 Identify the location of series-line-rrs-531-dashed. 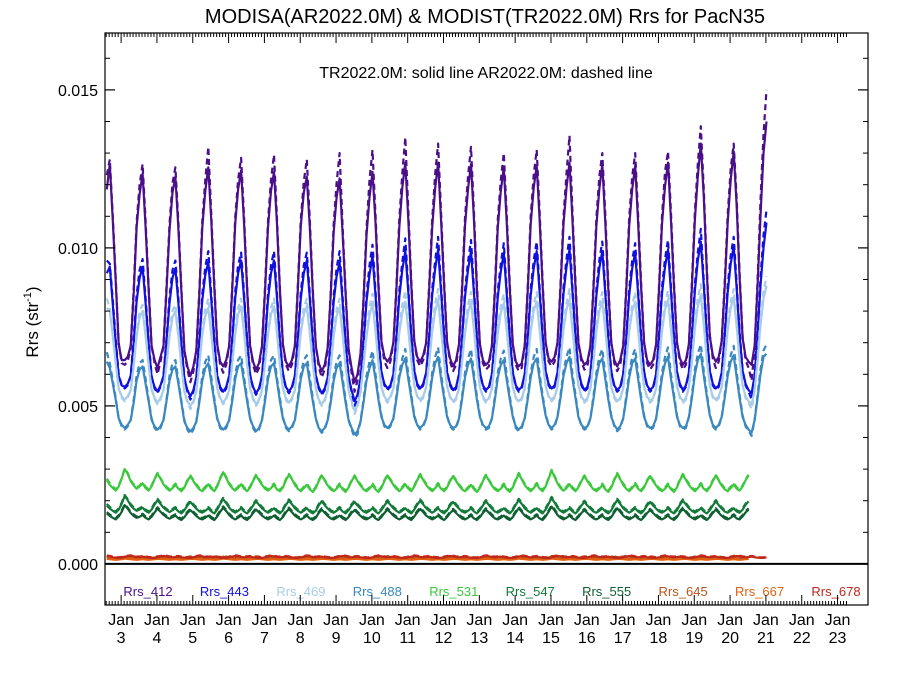
(427, 479).